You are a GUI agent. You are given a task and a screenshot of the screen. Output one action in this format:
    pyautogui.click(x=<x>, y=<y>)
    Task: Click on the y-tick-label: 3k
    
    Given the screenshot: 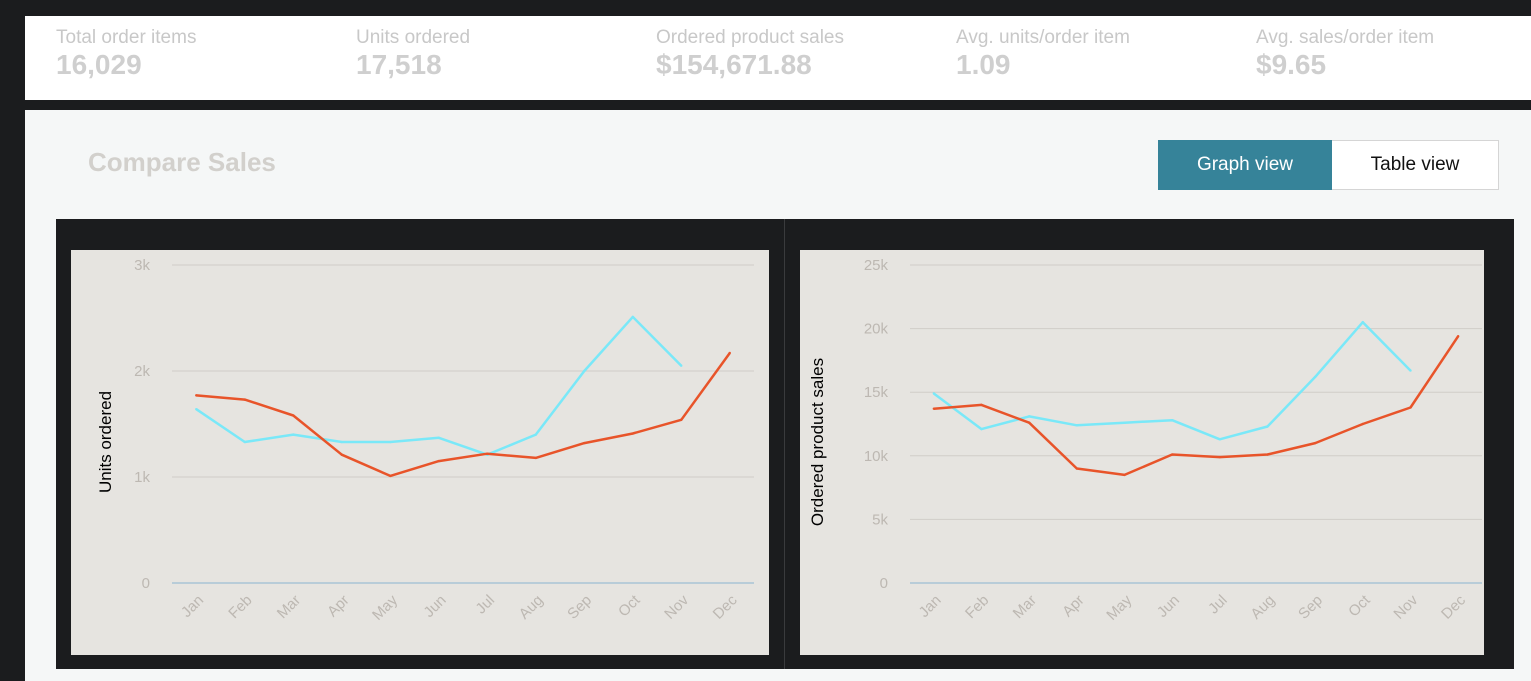 What is the action you would take?
    pyautogui.click(x=142, y=265)
    